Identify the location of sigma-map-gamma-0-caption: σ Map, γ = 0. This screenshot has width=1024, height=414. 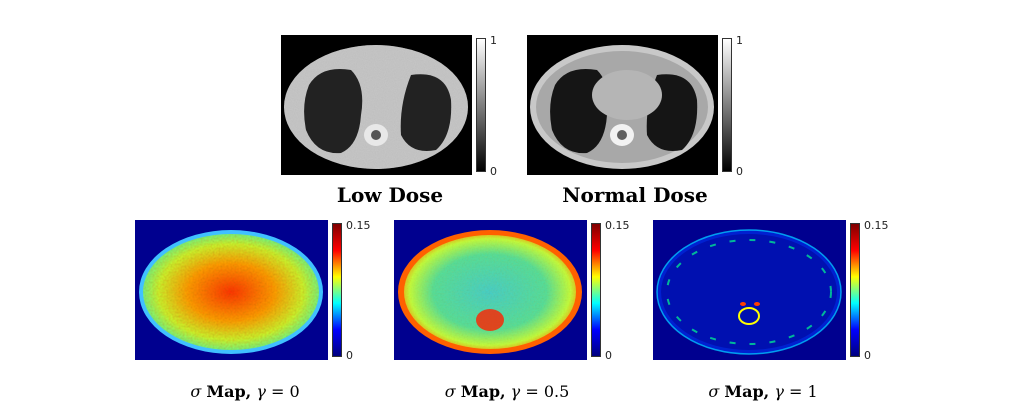
(245, 391).